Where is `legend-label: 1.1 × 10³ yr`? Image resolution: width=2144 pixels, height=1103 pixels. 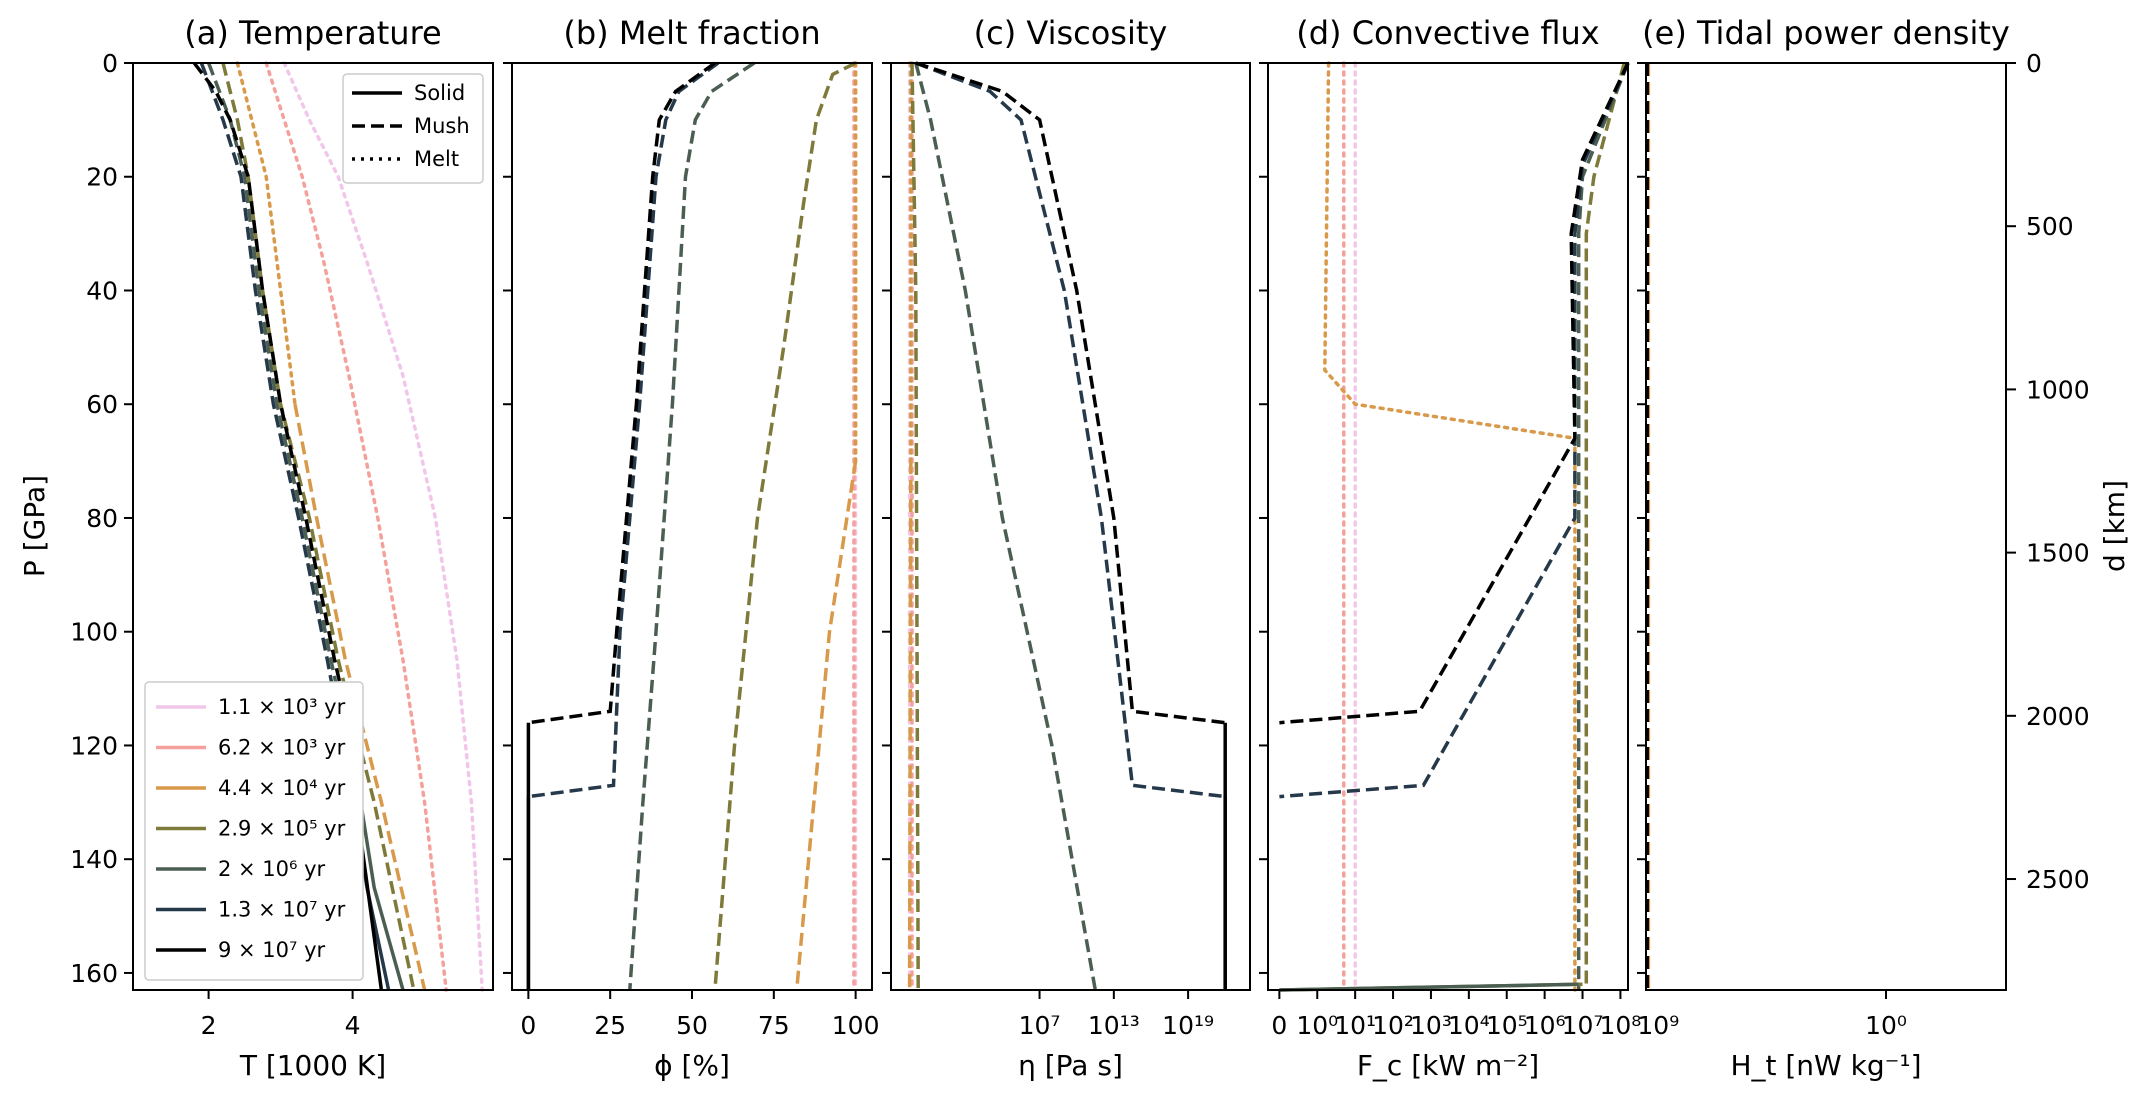
legend-label: 1.1 × 10³ yr is located at coordinates (282, 707).